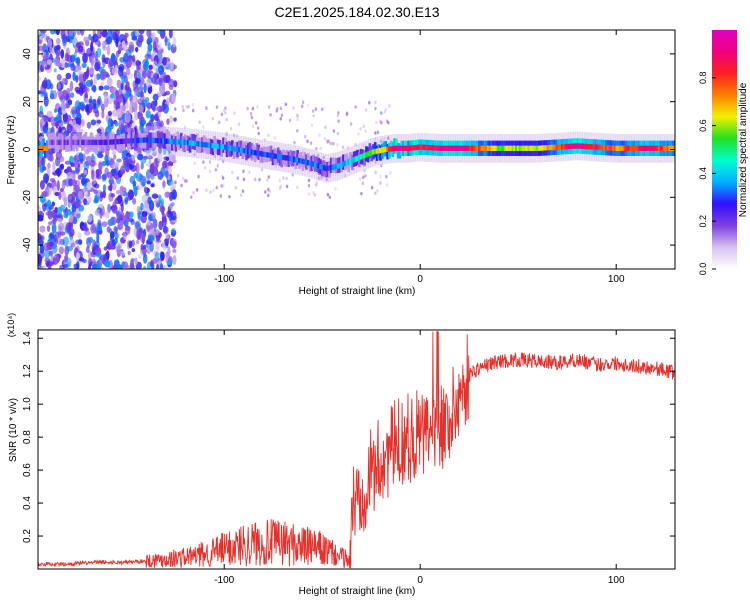 The image size is (750, 600). What do you see at coordinates (420, 580) in the screenshot?
I see `snr-x-tick-label: 0` at bounding box center [420, 580].